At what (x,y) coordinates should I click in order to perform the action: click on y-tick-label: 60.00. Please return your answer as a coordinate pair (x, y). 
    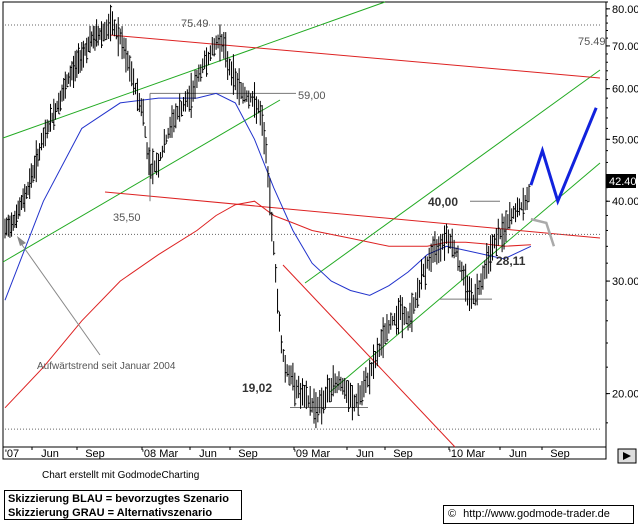
    Looking at the image, I should click on (625, 90).